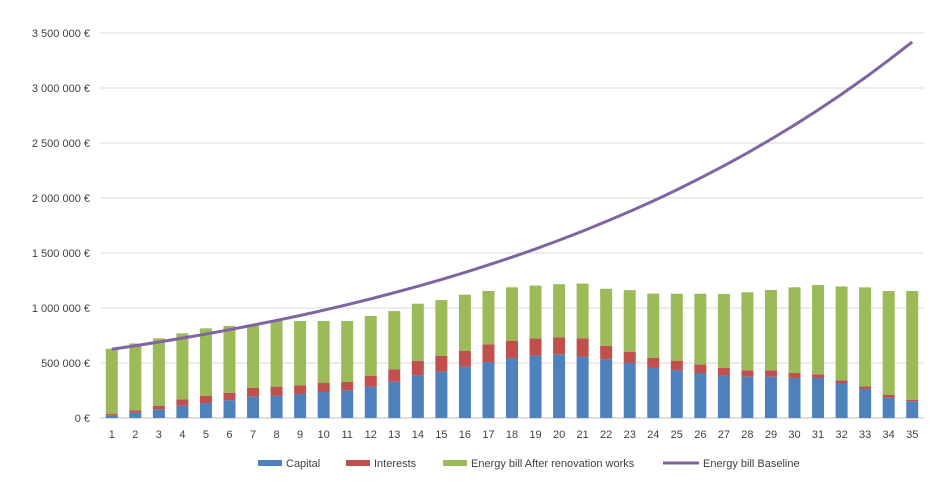 The image size is (950, 500). What do you see at coordinates (61, 144) in the screenshot?
I see `y-tick-label: 2 500 000 €` at bounding box center [61, 144].